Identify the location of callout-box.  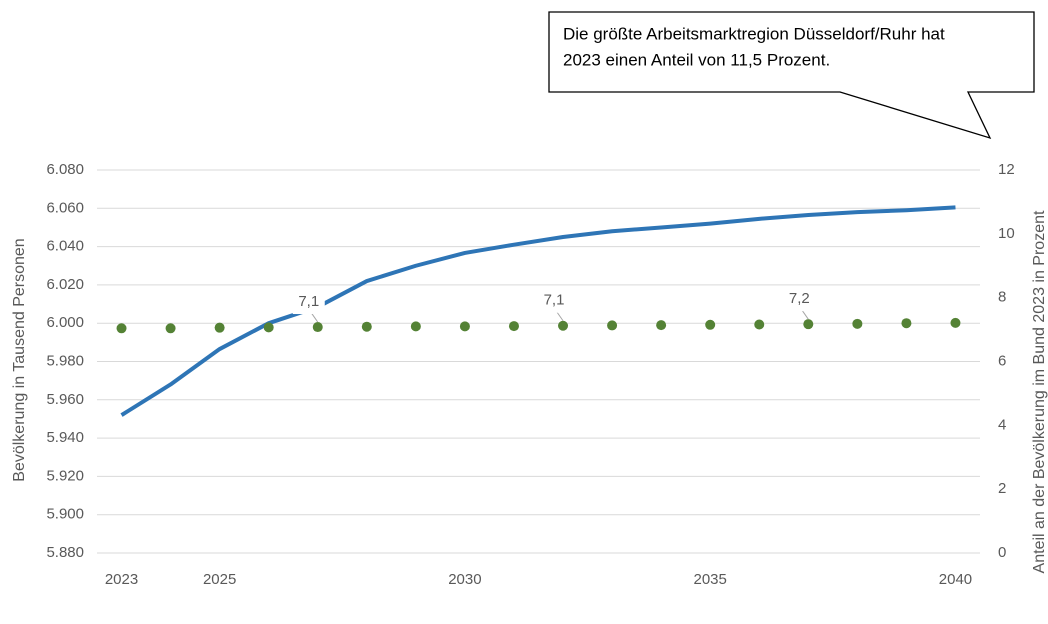
(791, 75).